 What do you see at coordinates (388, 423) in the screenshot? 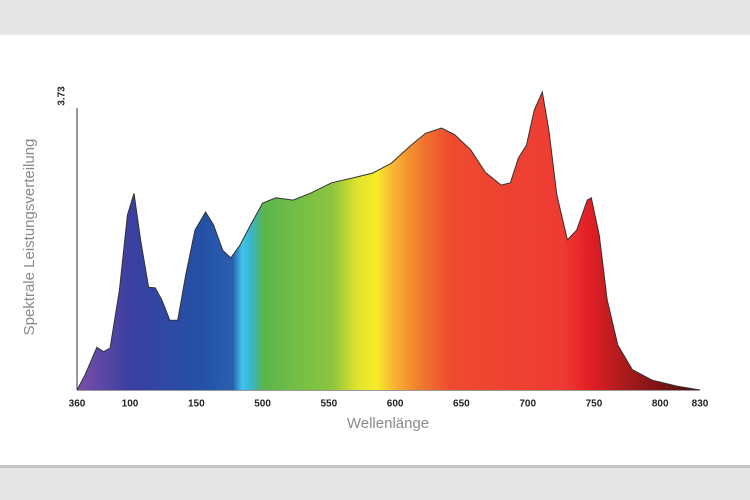
I see `x-axis-title: Wellenlänge` at bounding box center [388, 423].